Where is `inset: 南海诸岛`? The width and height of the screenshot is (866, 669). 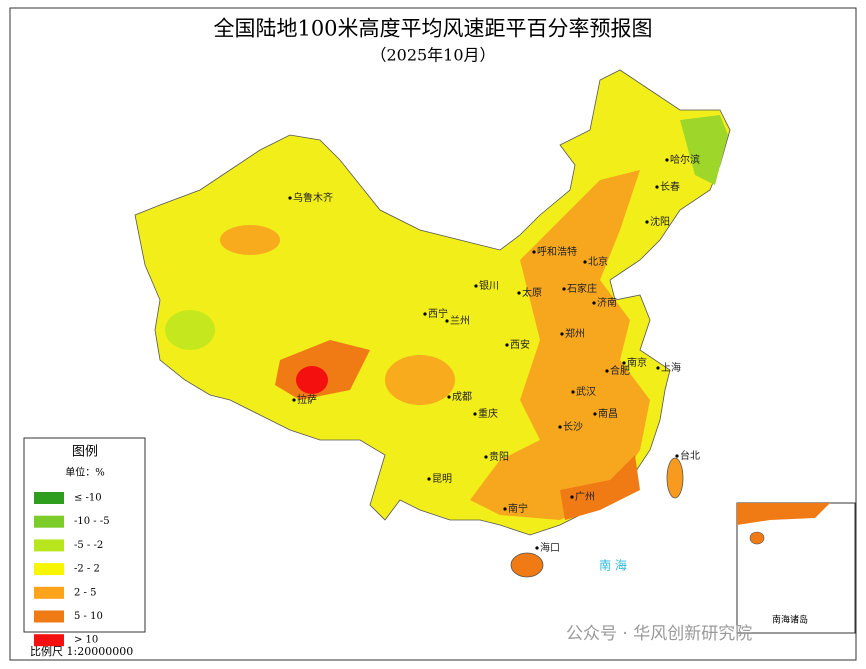 inset: 南海诸岛 is located at coordinates (796, 568).